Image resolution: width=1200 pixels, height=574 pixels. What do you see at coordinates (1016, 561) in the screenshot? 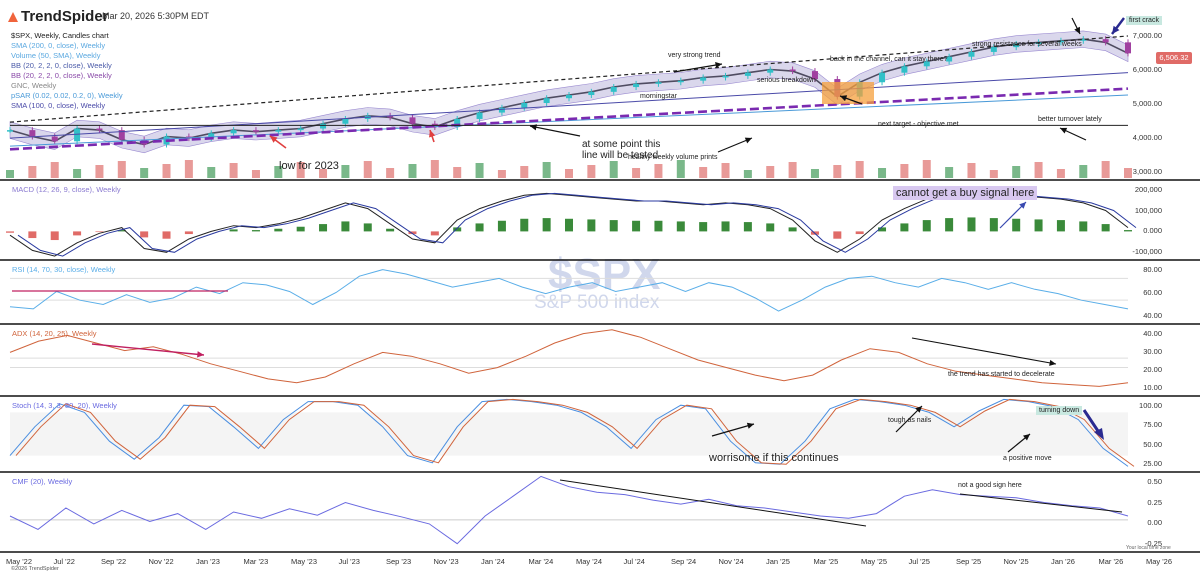
I see `x-tick-label: Nov '25` at bounding box center [1016, 561].